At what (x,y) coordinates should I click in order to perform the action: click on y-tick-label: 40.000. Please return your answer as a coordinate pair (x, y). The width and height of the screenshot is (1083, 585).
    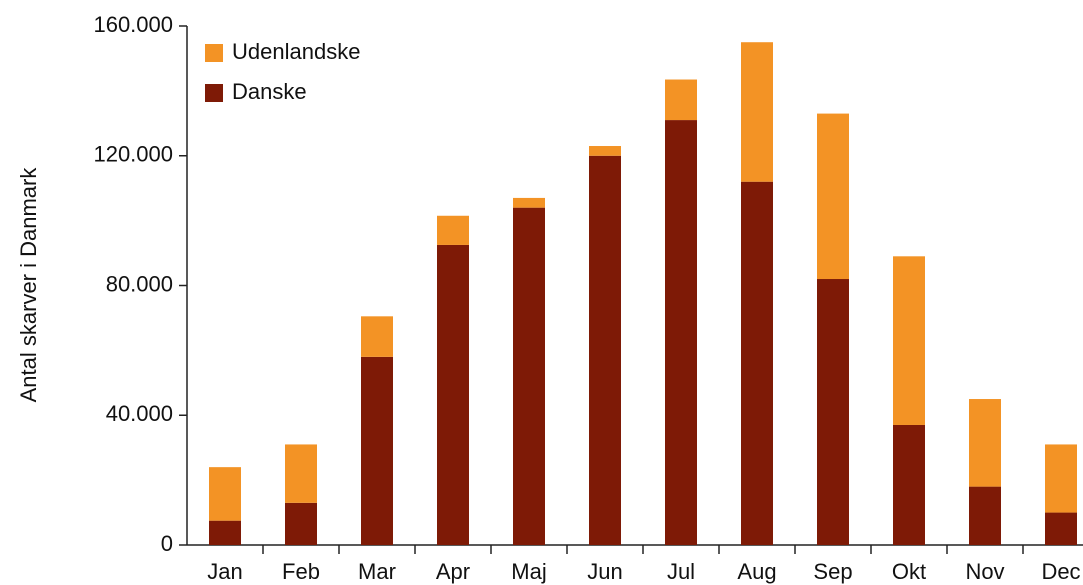
    Looking at the image, I should click on (139, 413).